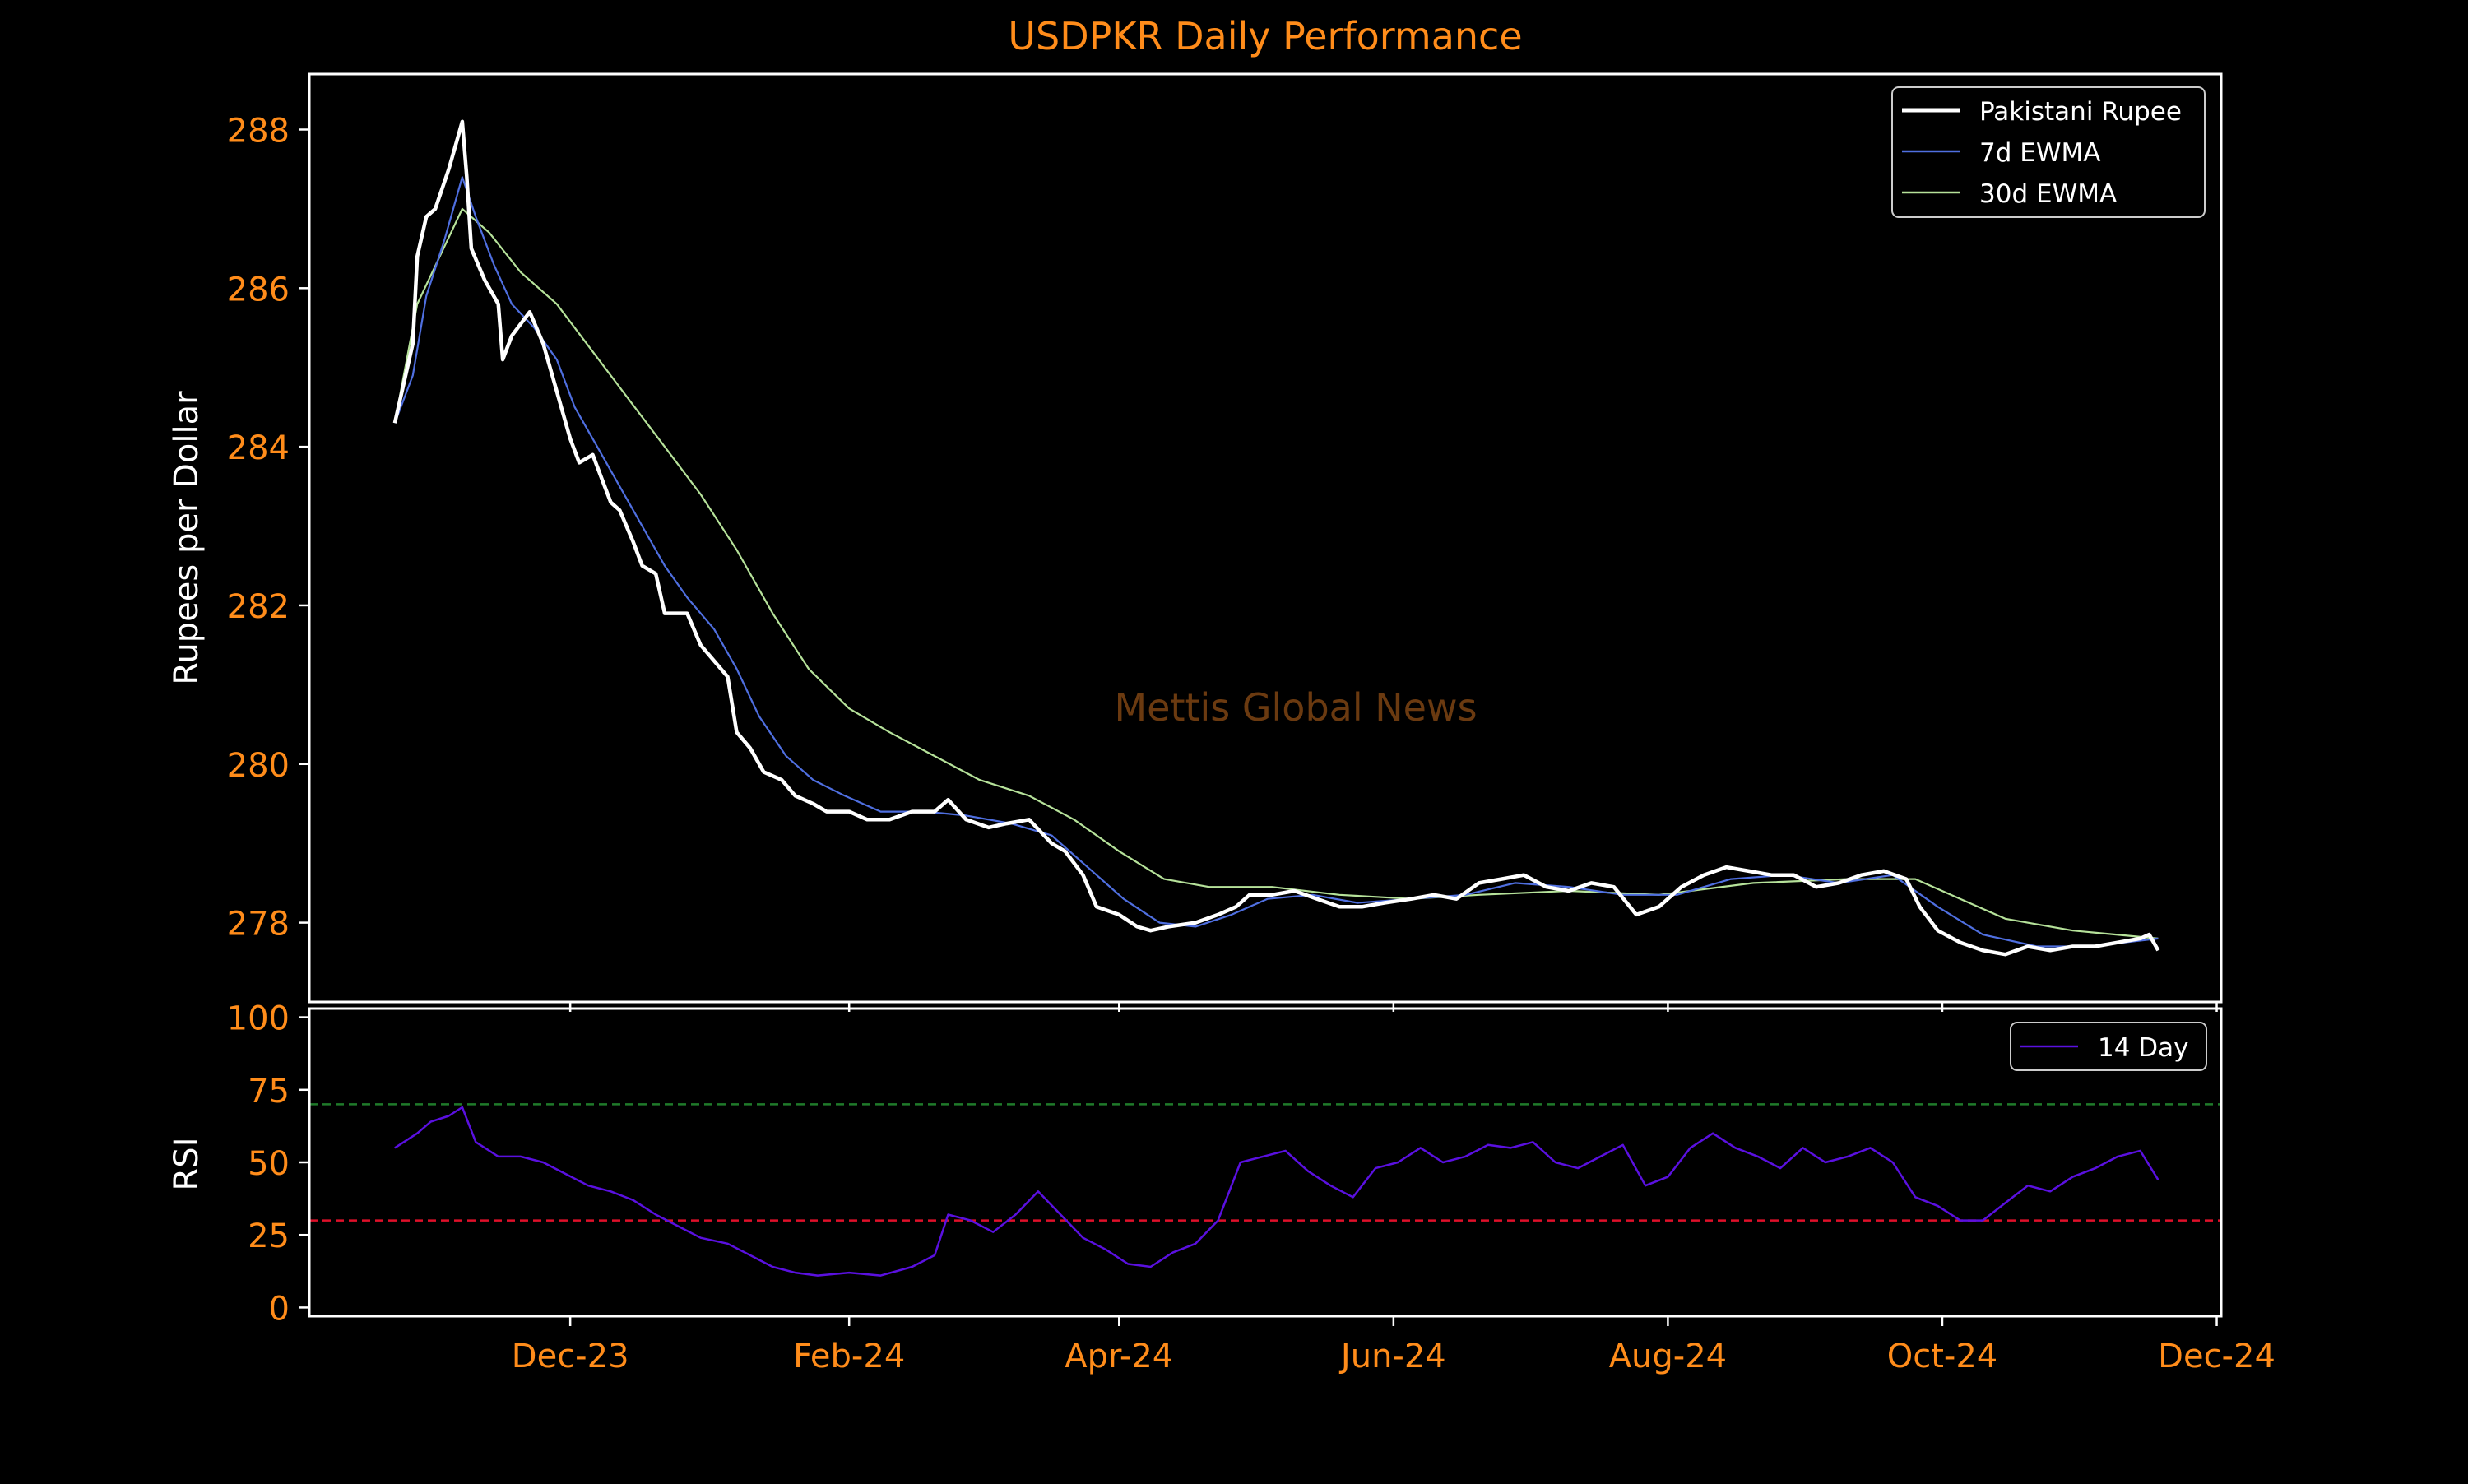  I want to click on rsi-series-lines, so click(1277, 1191).